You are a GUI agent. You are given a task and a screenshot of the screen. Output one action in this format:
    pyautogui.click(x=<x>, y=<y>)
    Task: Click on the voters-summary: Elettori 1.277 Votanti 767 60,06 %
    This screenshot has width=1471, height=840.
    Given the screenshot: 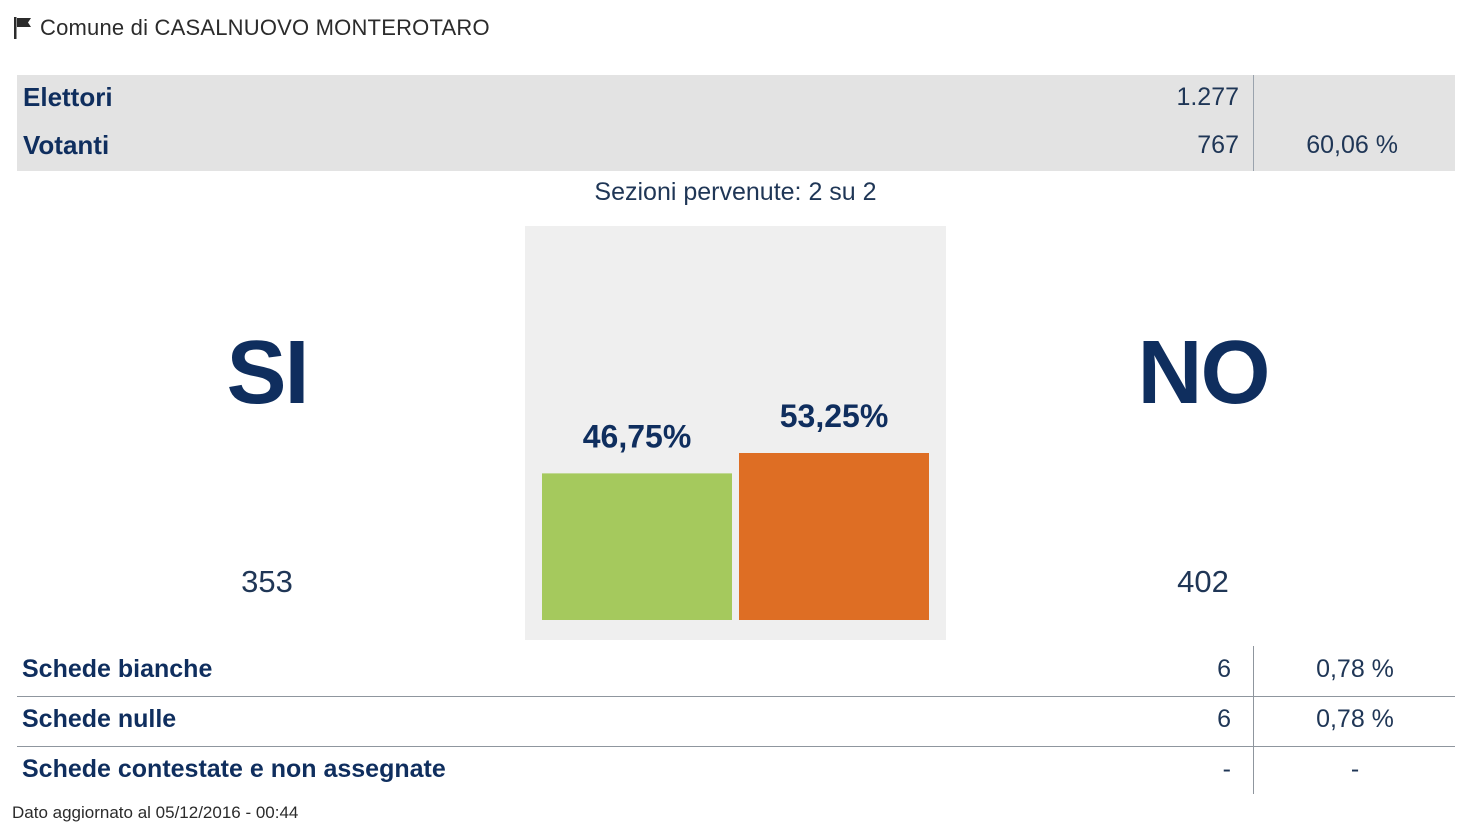 What is the action you would take?
    pyautogui.click(x=736, y=123)
    